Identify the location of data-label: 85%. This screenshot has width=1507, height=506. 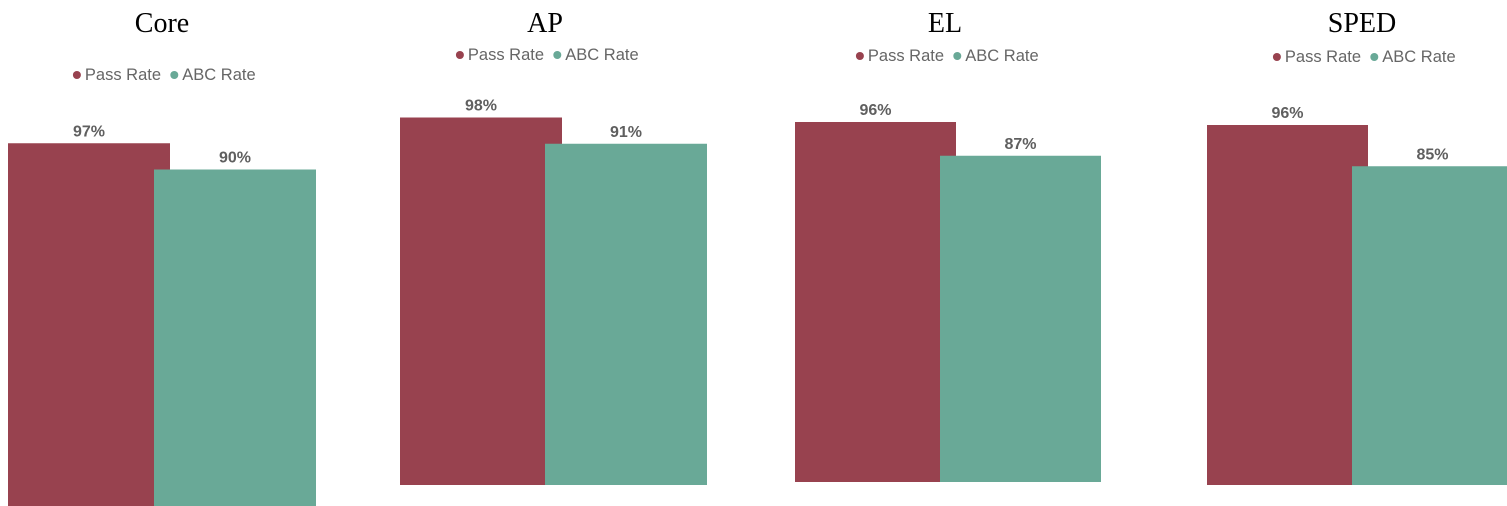
(1432, 154).